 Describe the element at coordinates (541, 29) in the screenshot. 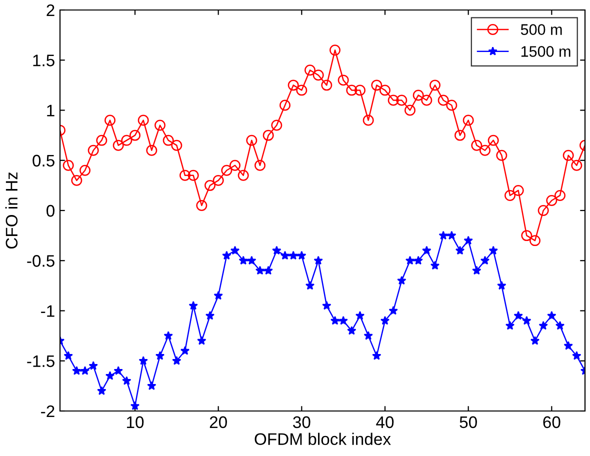

I see `legend-label: 500 m` at that location.